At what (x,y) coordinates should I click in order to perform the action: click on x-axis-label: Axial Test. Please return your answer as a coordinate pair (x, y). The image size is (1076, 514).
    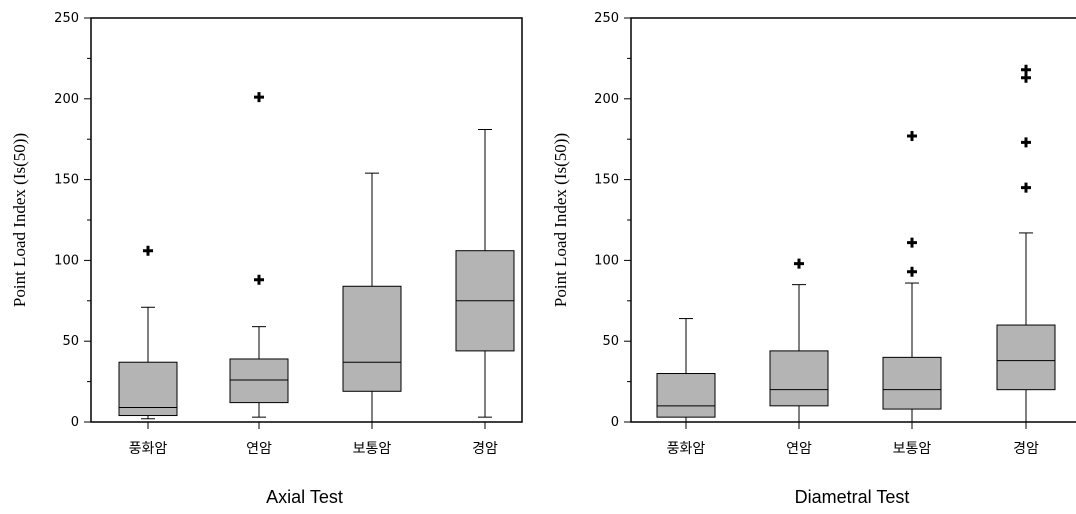
    Looking at the image, I should click on (304, 497).